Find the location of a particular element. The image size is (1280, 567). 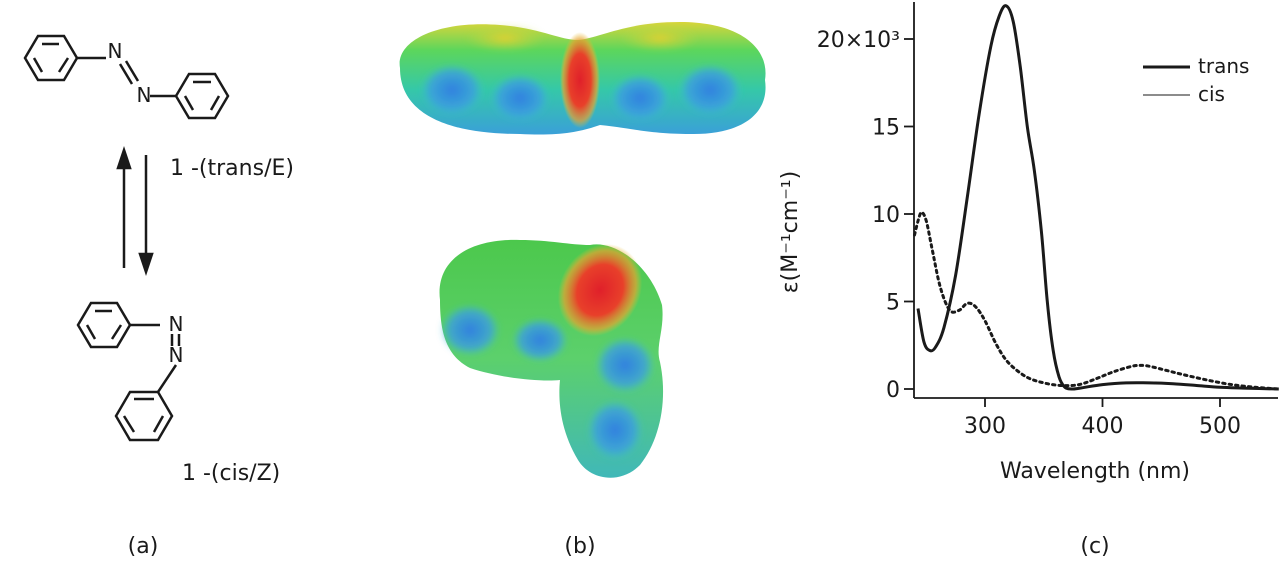

trans-isomer-label: 1 -(trans/E) is located at coordinates (232, 168).